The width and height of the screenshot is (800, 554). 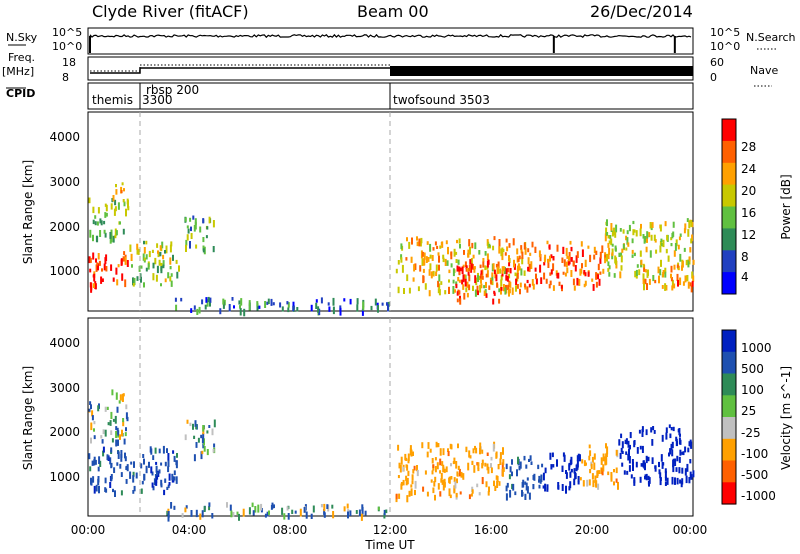 What do you see at coordinates (441, 100) in the screenshot?
I see `cpid-seg-twofsound: twofsound 3503` at bounding box center [441, 100].